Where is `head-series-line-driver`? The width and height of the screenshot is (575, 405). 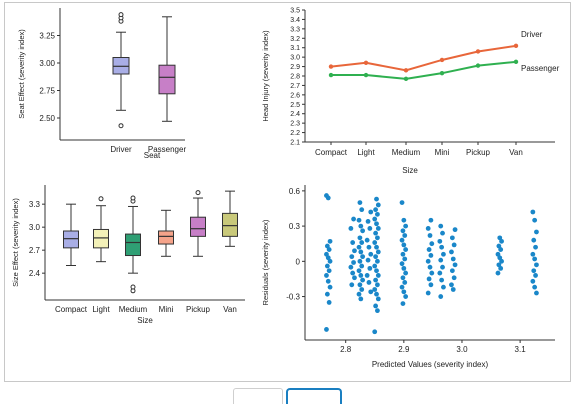 head-series-line-driver is located at coordinates (423, 58).